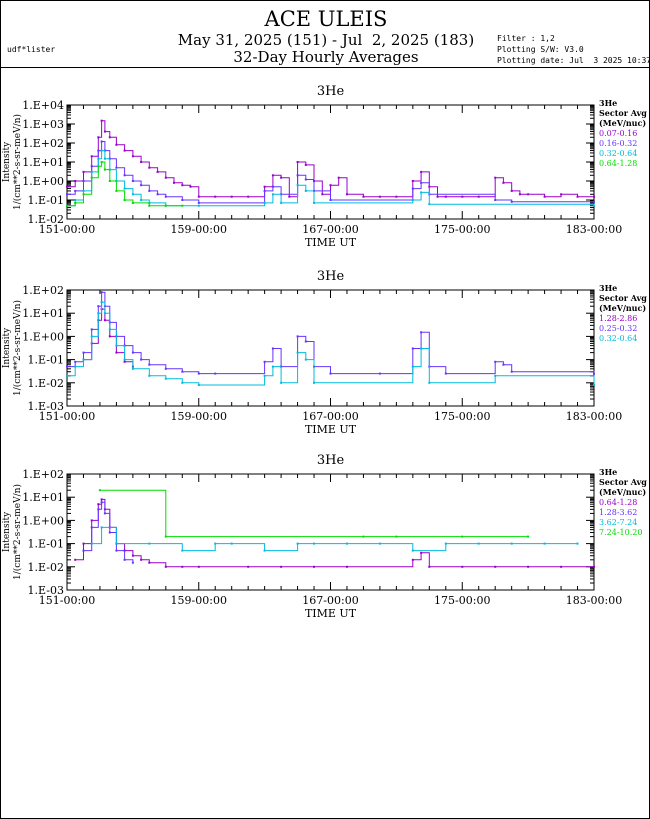  I want to click on y-tick-label: 1.E-02, so click(46, 219).